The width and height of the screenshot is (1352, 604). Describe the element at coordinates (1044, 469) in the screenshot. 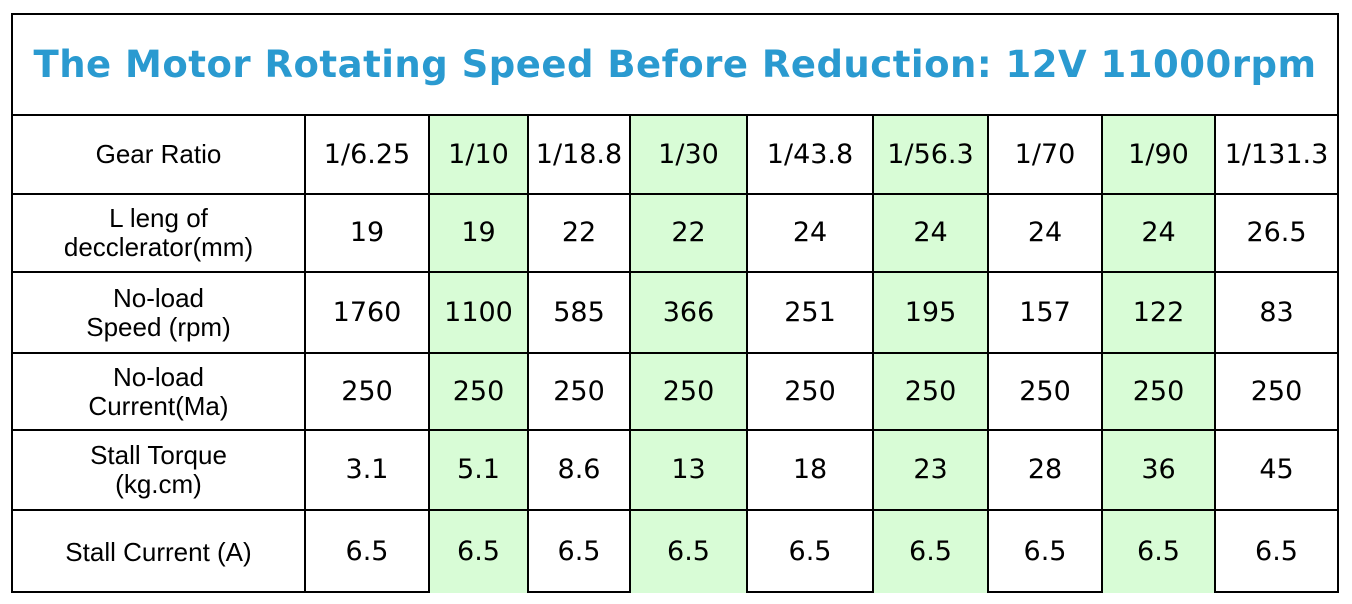

I see `table-cell: 28` at that location.